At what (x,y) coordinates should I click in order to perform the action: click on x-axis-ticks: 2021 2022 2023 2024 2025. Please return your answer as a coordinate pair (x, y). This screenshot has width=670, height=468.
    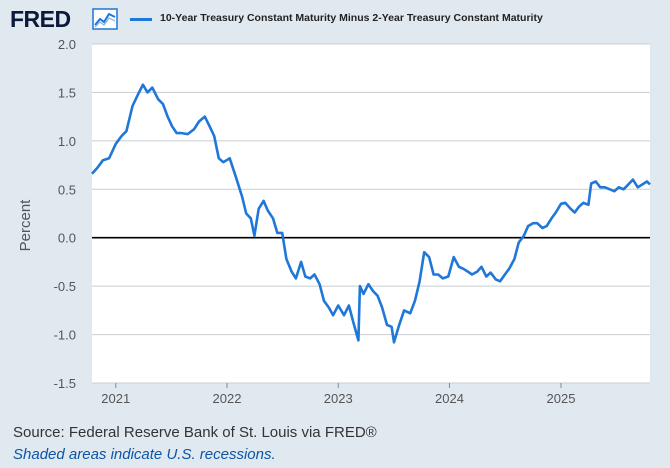
    Looking at the image, I should click on (338, 394).